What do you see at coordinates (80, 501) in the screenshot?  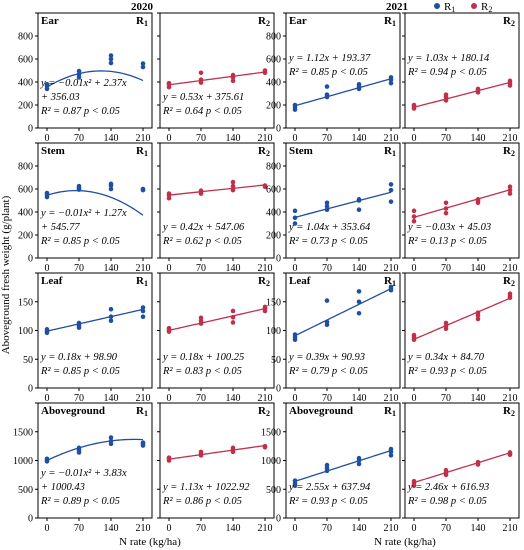 I see `r-squared: R² = 0.89 p < 0.05` at bounding box center [80, 501].